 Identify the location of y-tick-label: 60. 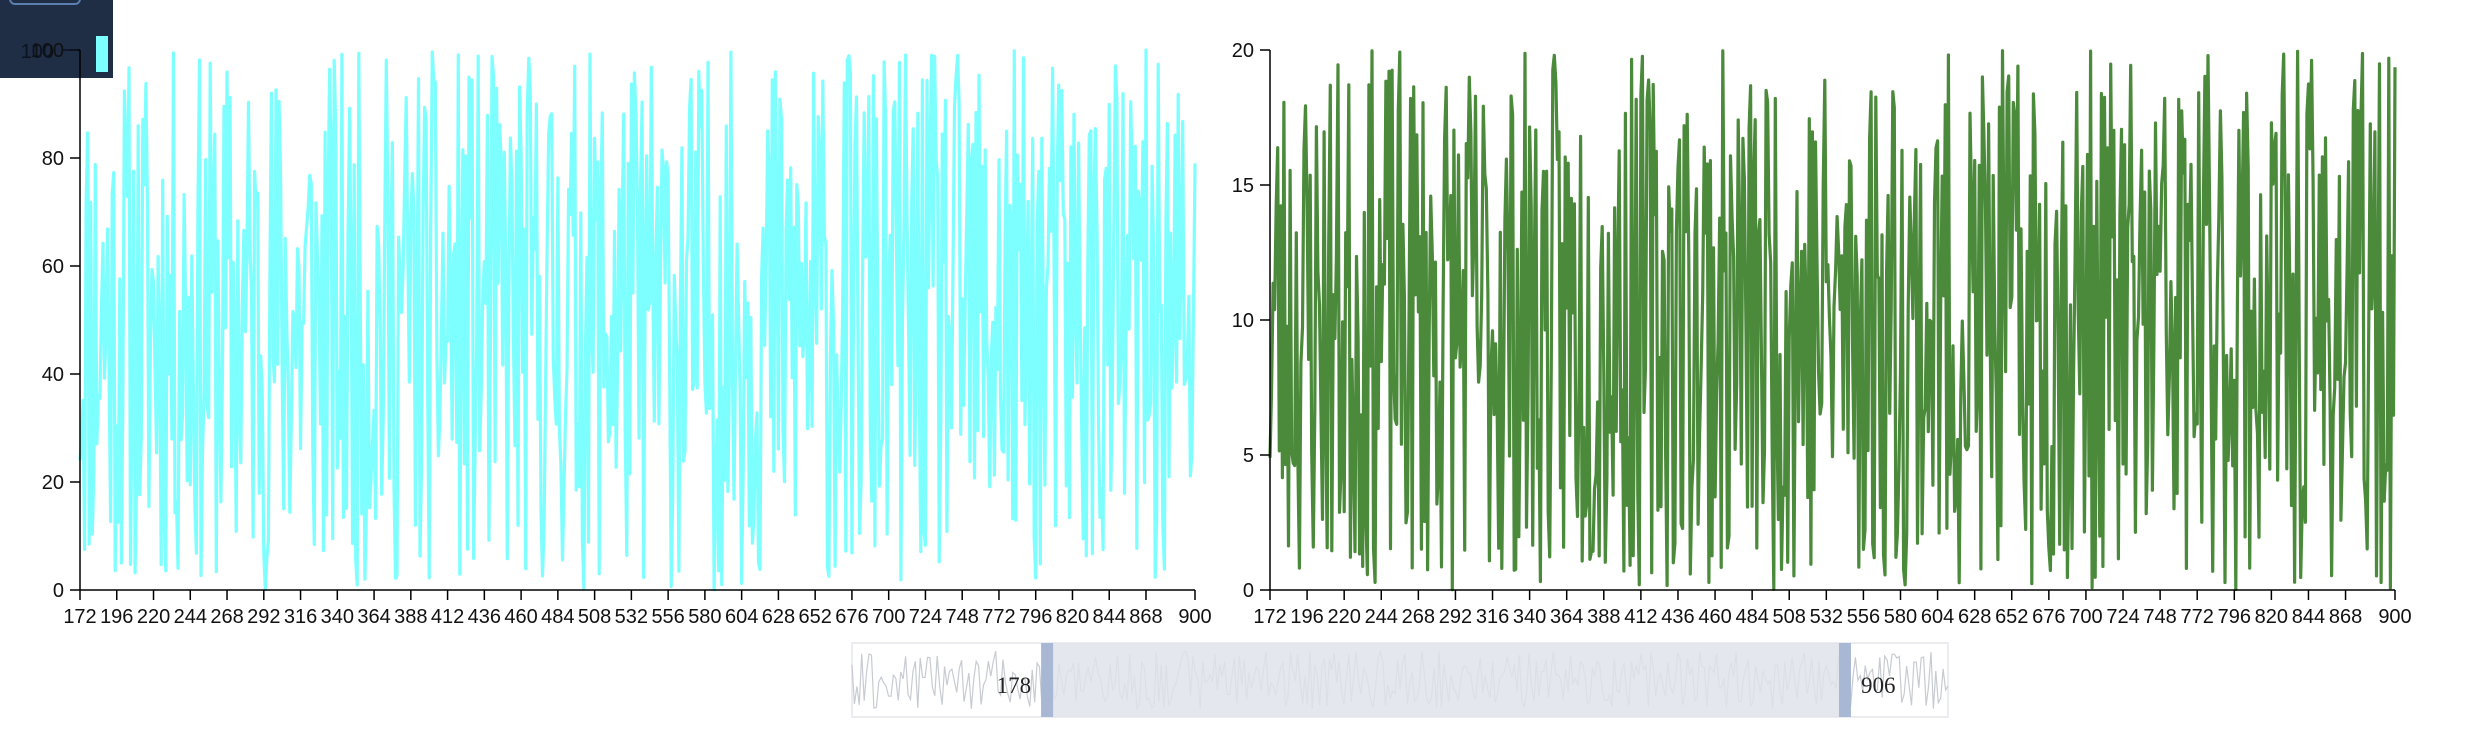
(53, 267).